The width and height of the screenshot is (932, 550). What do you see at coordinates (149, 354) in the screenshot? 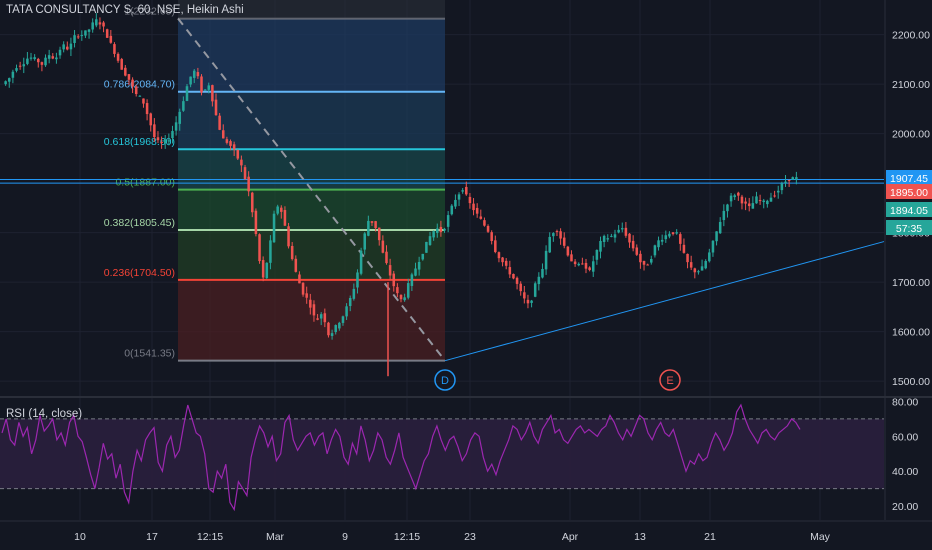
I see `fib-label: 0(1541.35)` at bounding box center [149, 354].